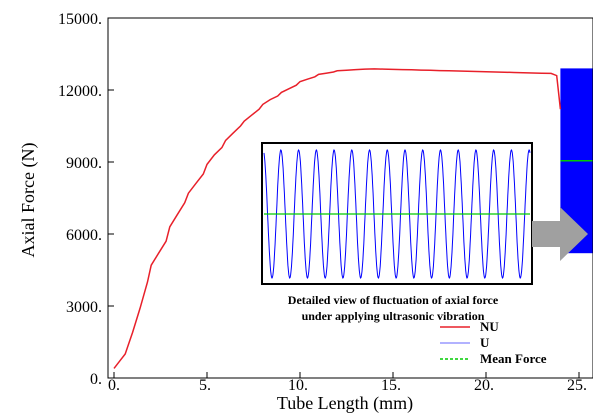 This screenshot has height=413, width=593. Describe the element at coordinates (80, 91) in the screenshot. I see `y-tick-label: 12000.` at that location.